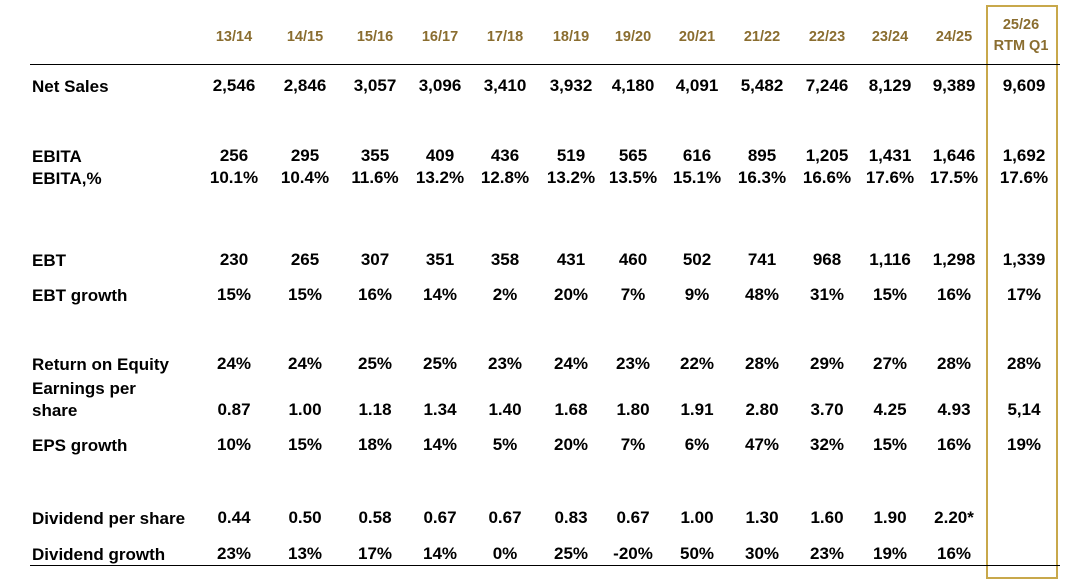  I want to click on table-cell: 47%, so click(762, 444).